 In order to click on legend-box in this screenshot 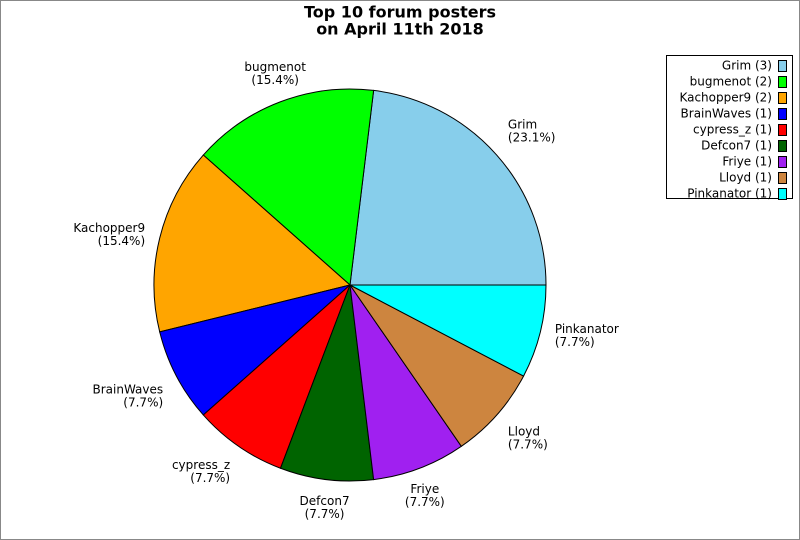, I will do `click(729, 127)`.